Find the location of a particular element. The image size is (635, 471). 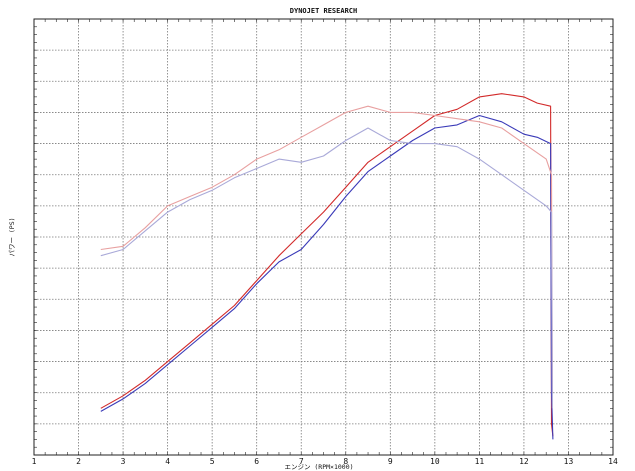

x-axis-label: エンジン (RPM×1000) is located at coordinates (318, 467).